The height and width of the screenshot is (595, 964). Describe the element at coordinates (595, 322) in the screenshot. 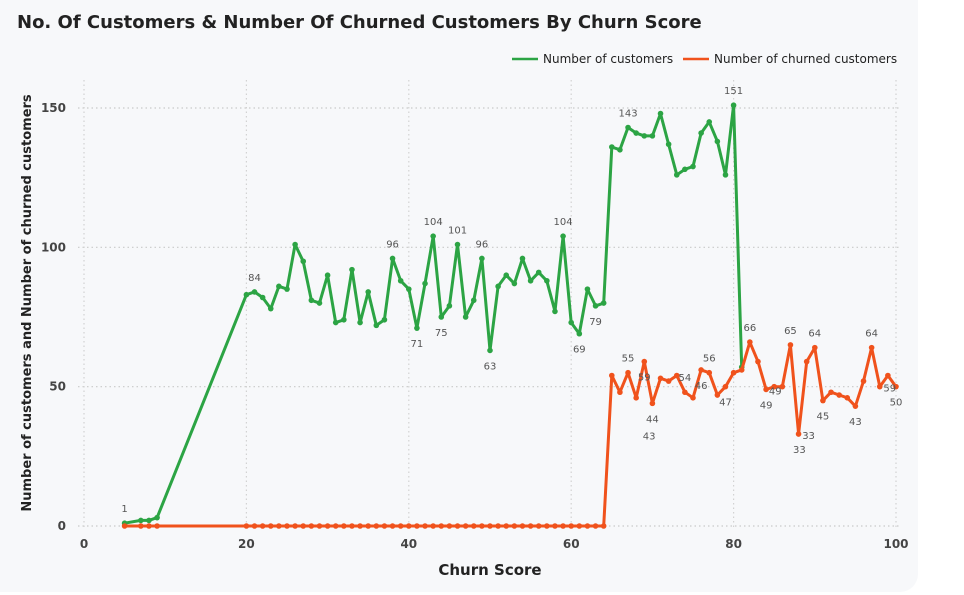

I see `data-label: 79` at that location.